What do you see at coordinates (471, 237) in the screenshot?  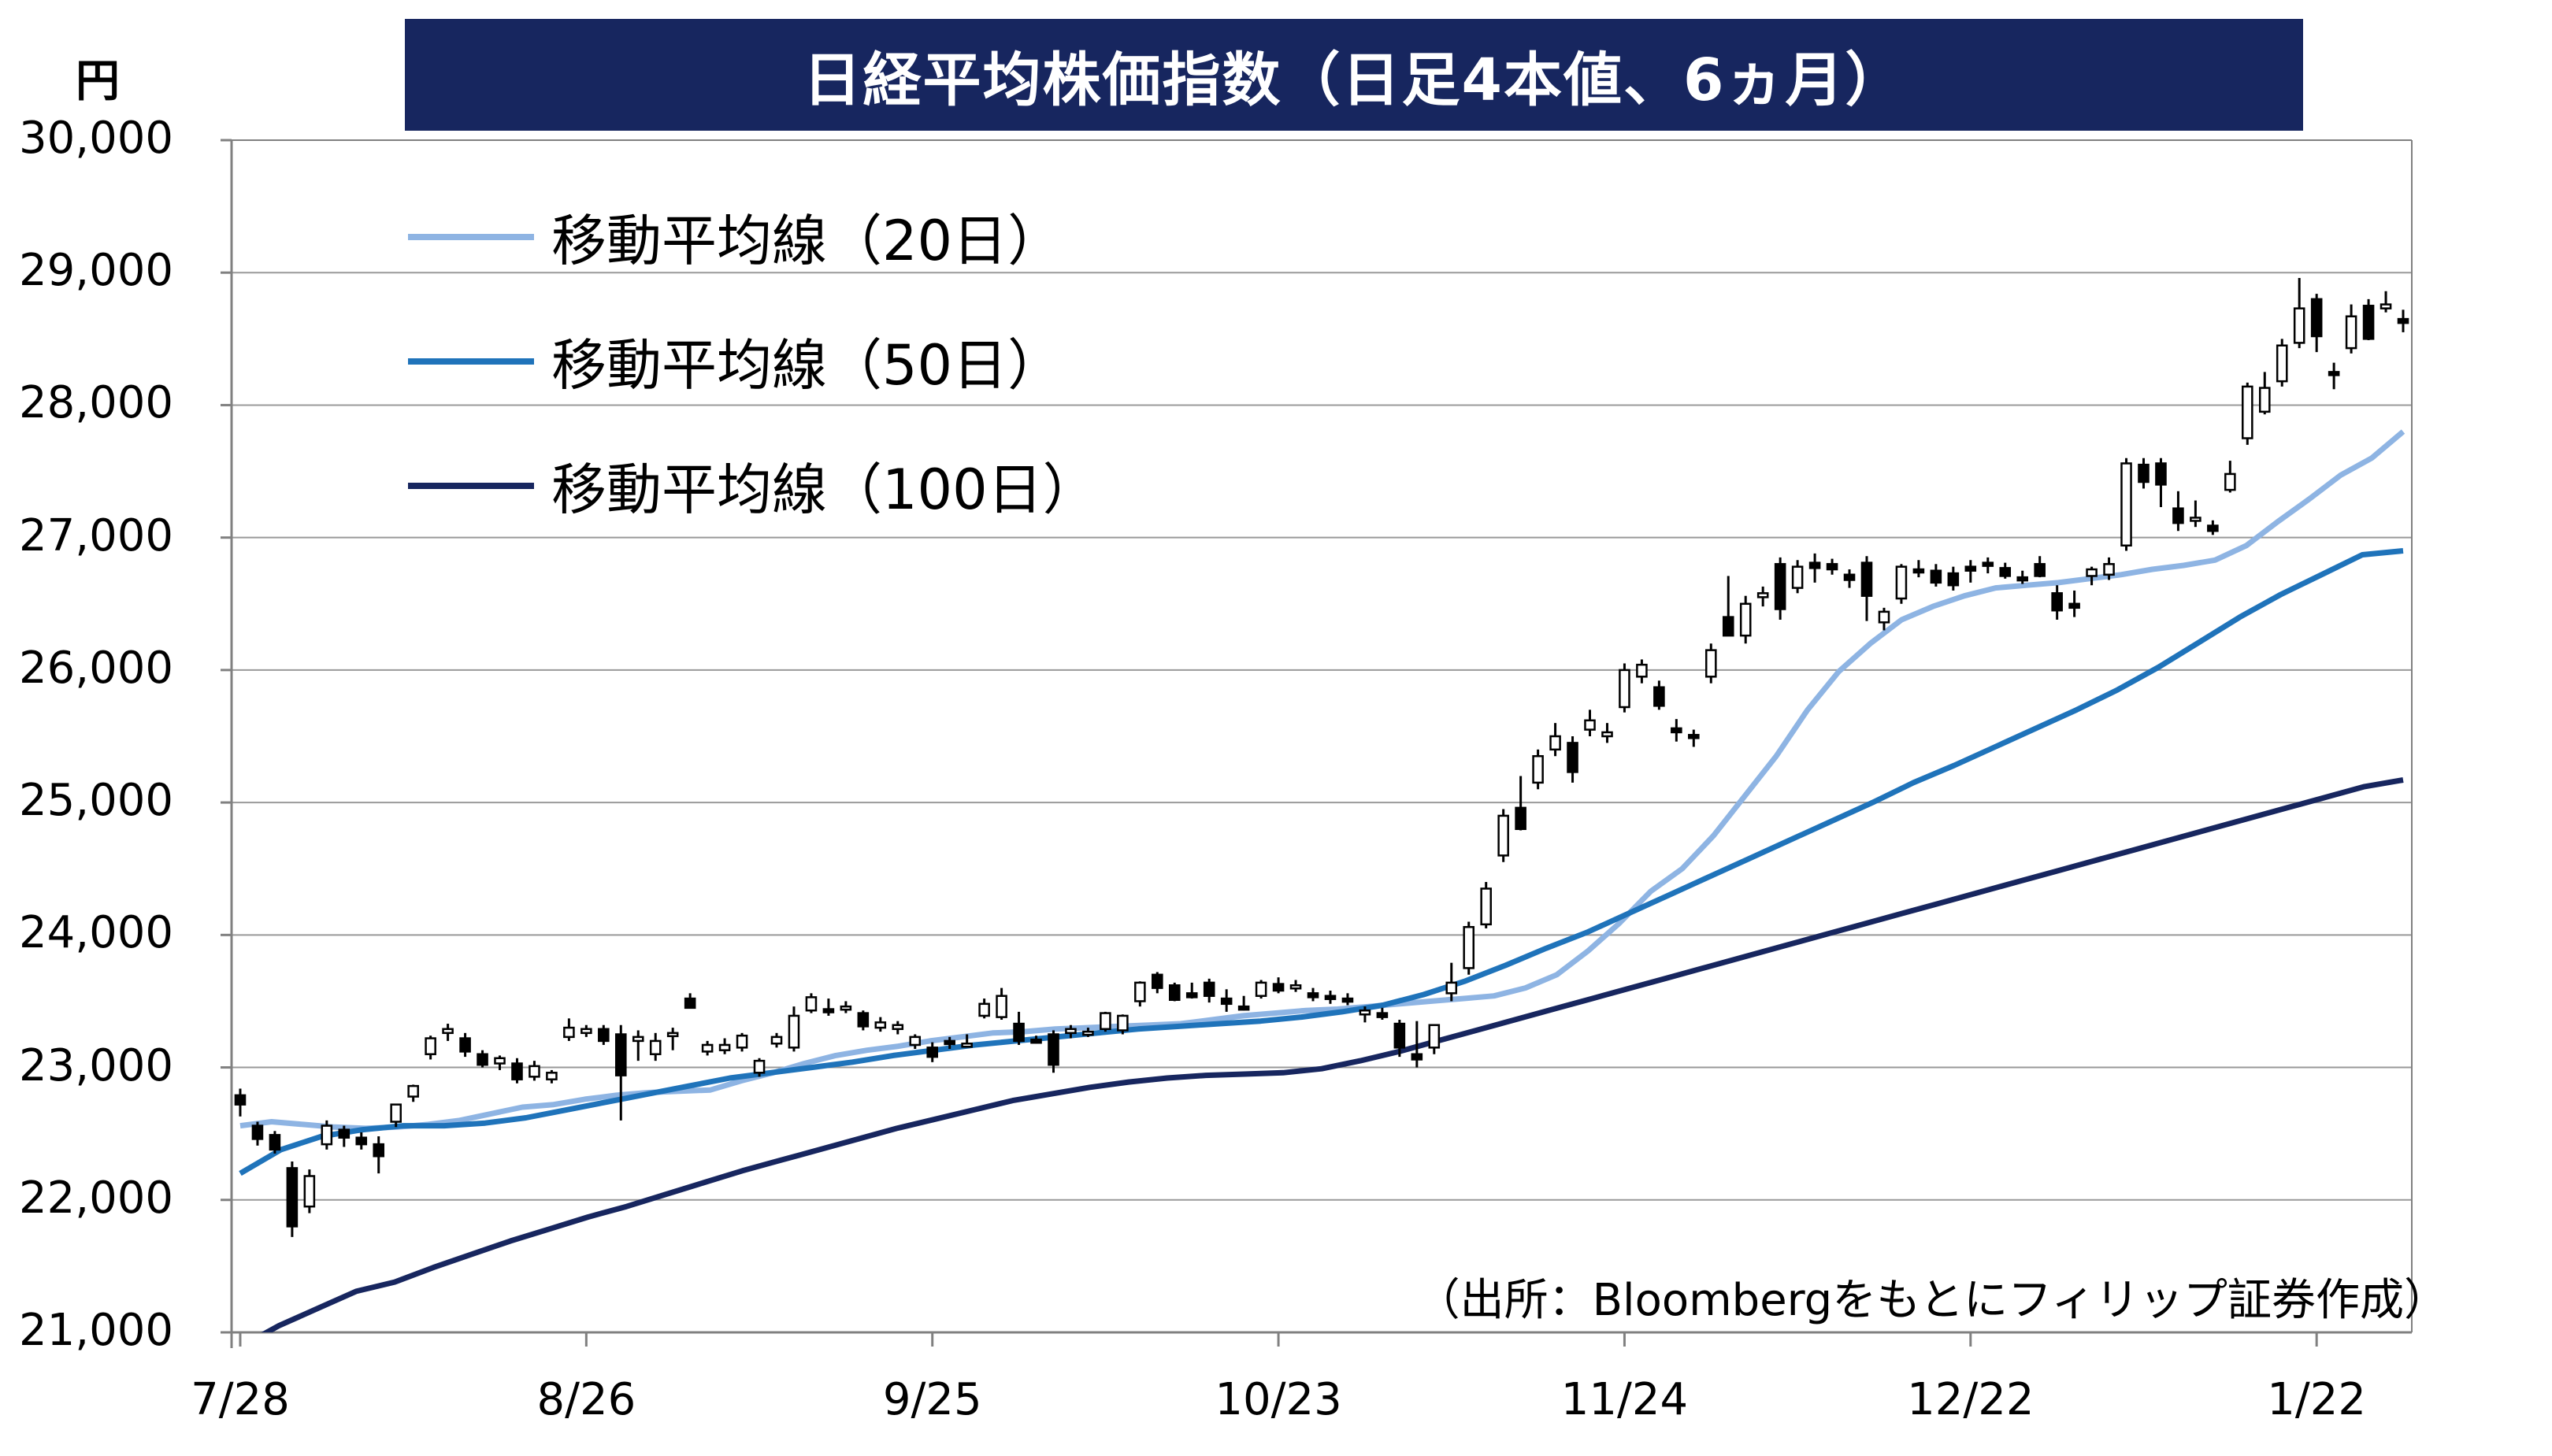 I see `legend-swatch-ma20` at bounding box center [471, 237].